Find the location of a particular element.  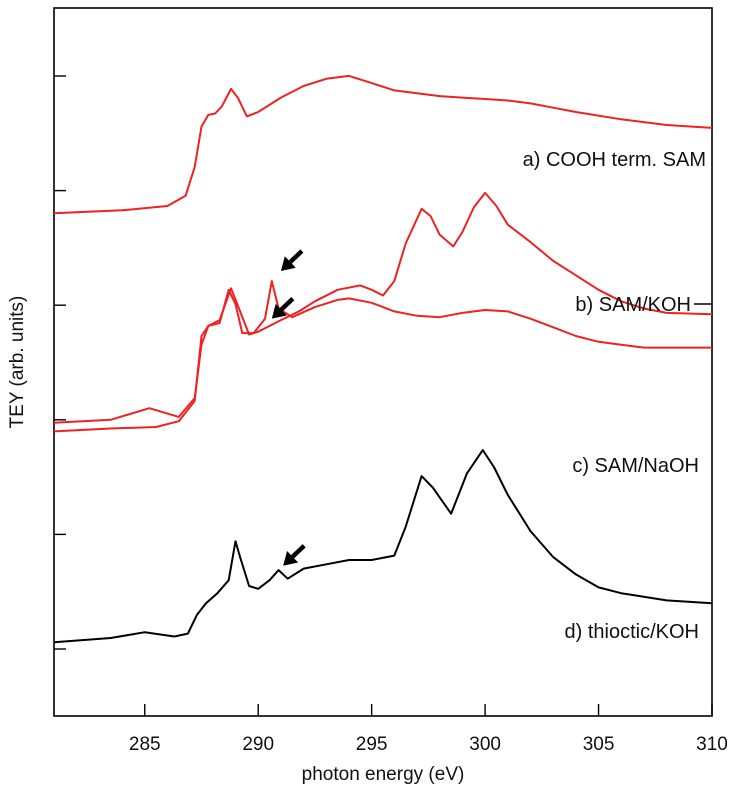

x-tick-label-300: 300 is located at coordinates (485, 744).